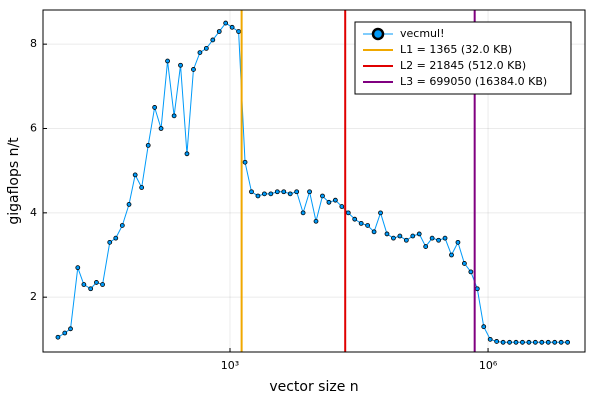 This screenshot has height=400, width=600. Describe the element at coordinates (463, 65) in the screenshot. I see `legend-label: L2 = 21845 (512.0 KB)` at that location.